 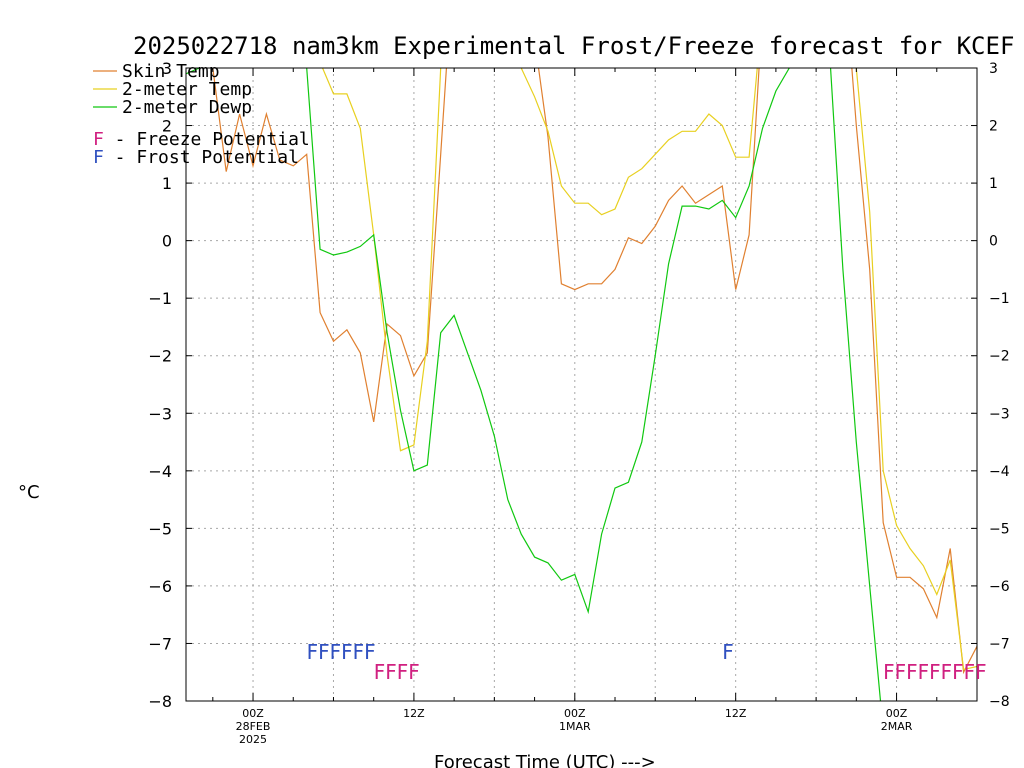 I want to click on y-tick-label-right: −1, so click(x=999, y=299).